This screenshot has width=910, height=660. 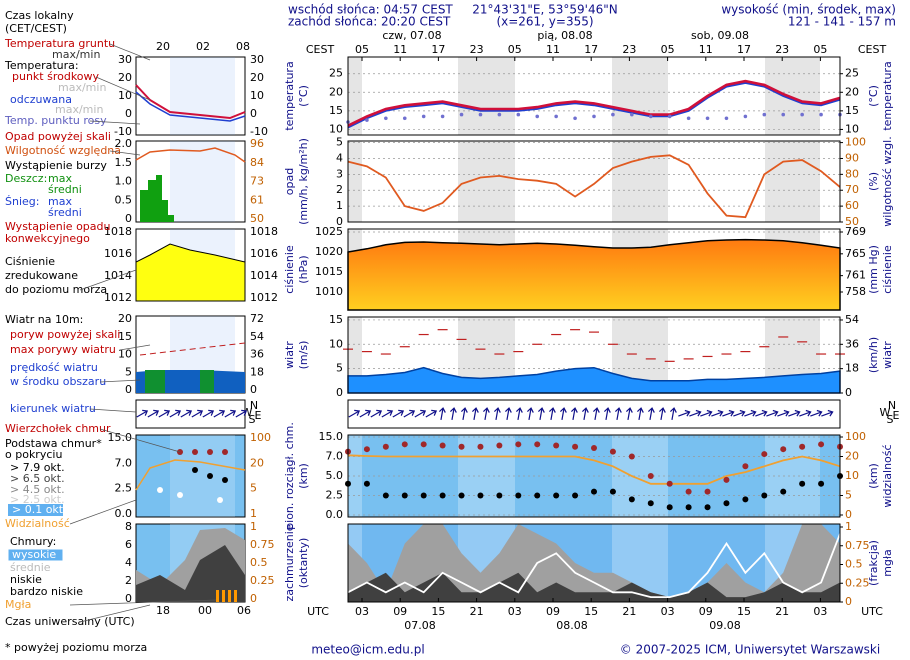 What do you see at coordinates (367, 650) in the screenshot?
I see `email: meteo@icm.edu.pl` at bounding box center [367, 650].